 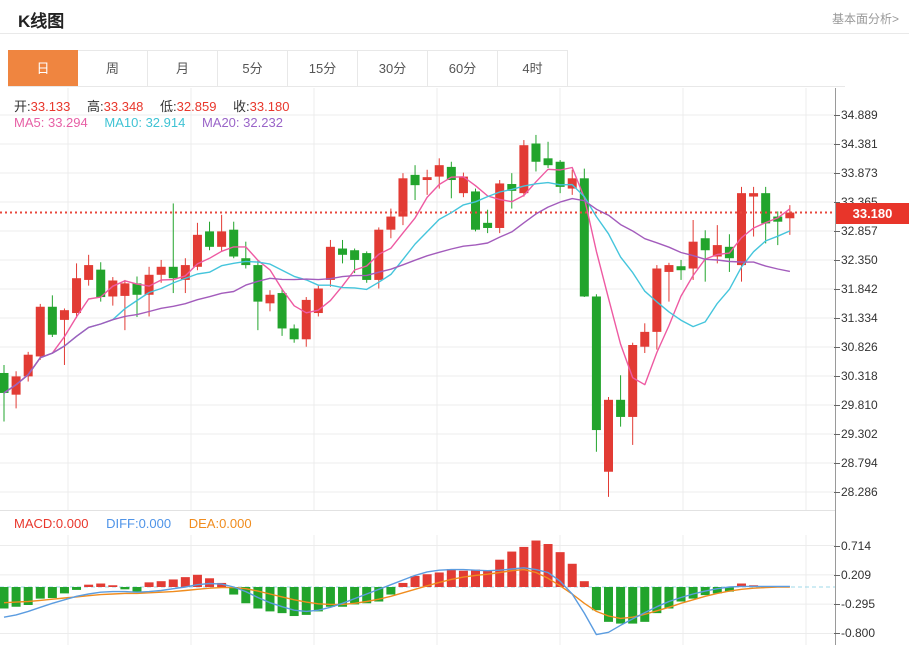 I want to click on dea-value: 0.000, so click(x=235, y=523).